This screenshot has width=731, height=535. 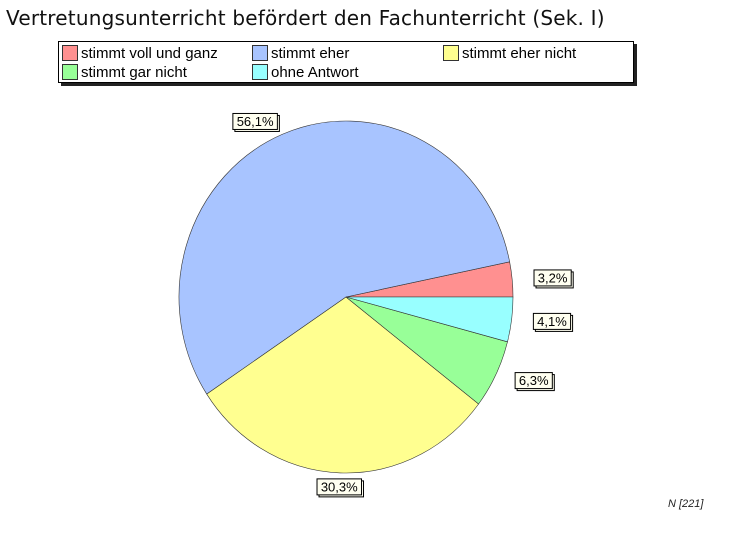 I want to click on legend-item-stimmt-eher-nicht: stimmt eher nicht, so click(x=509, y=53).